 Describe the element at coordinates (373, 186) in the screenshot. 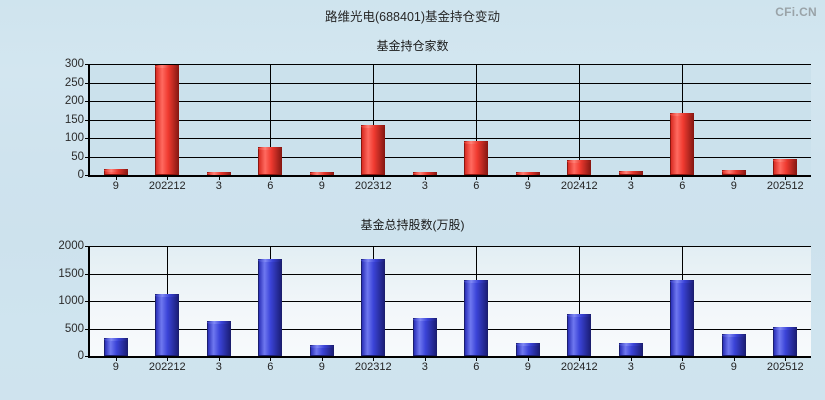

I see `fund-holders-x-tick-label: 202312` at that location.